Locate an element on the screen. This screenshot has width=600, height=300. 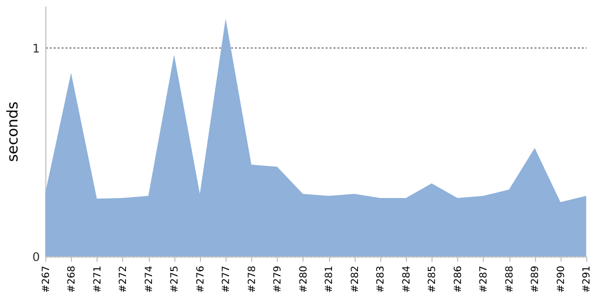
x-tick-label: #280 is located at coordinates (304, 279).